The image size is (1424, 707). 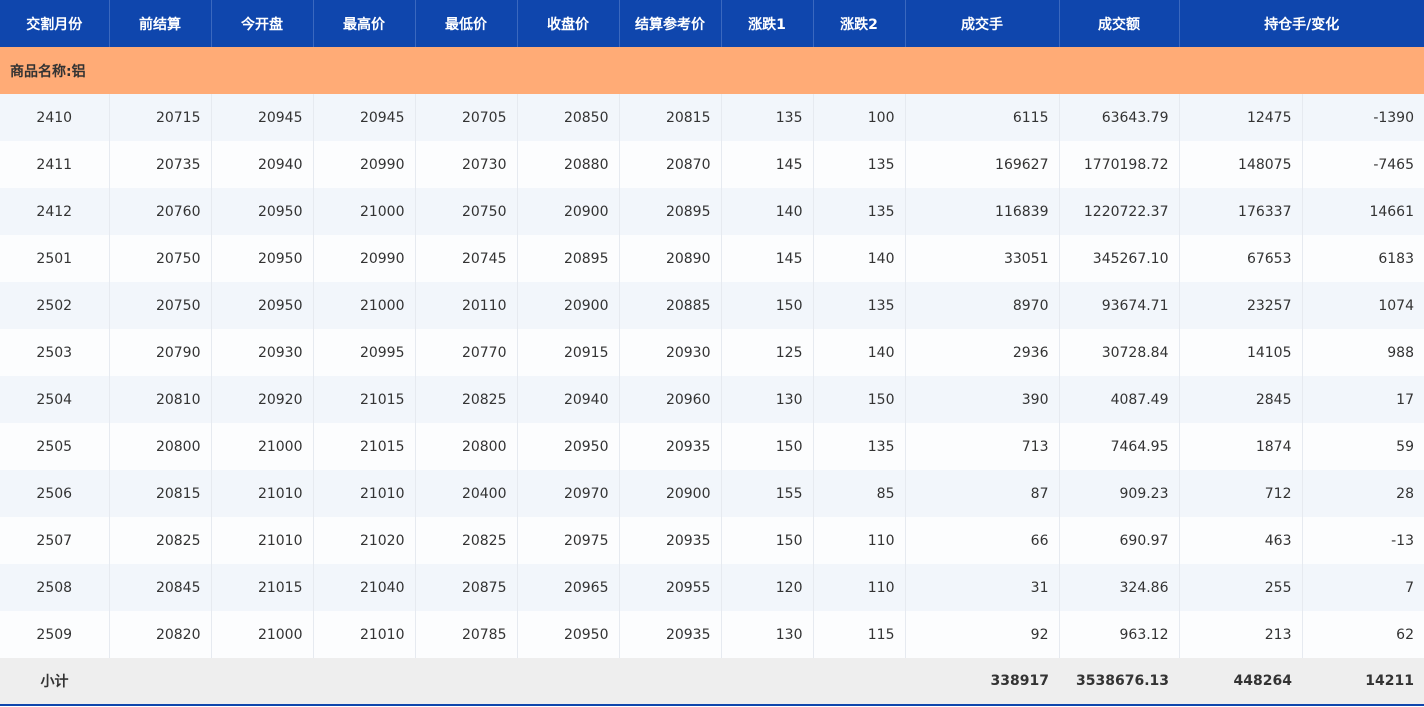 What do you see at coordinates (1363, 634) in the screenshot?
I see `value-cell: 62` at bounding box center [1363, 634].